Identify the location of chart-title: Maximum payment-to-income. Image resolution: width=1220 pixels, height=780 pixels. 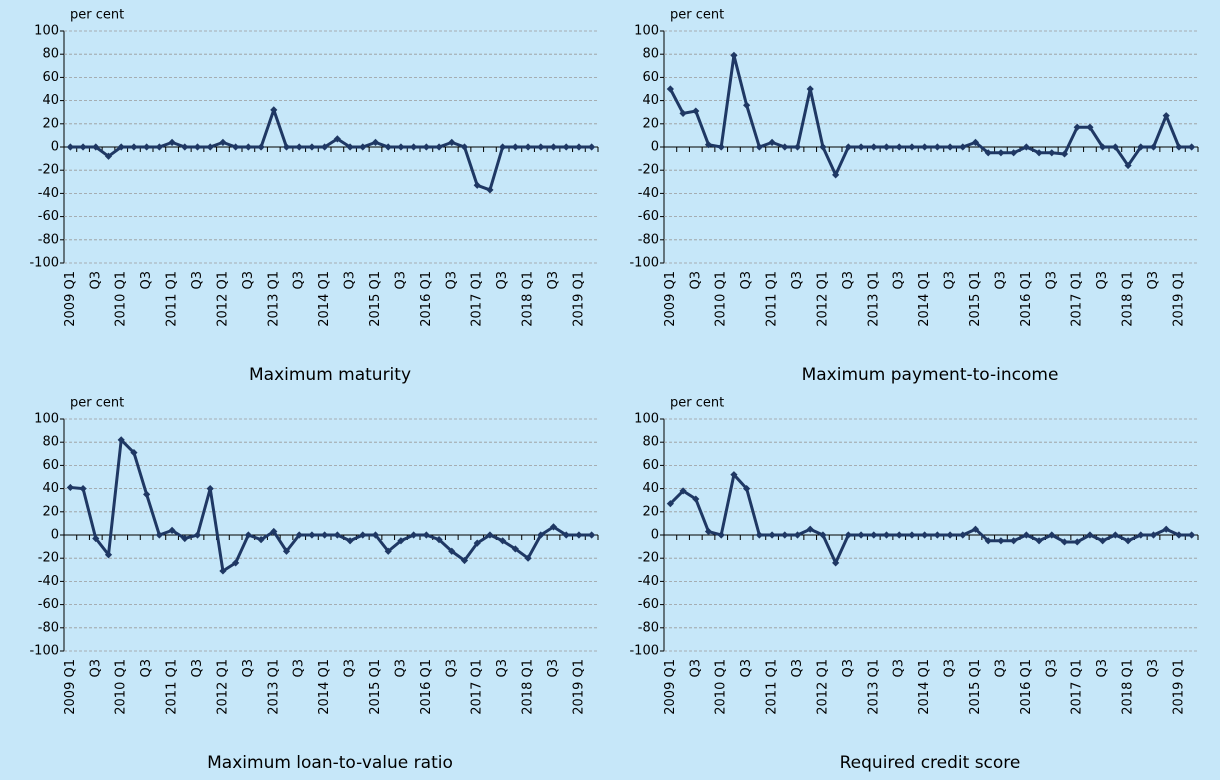
(930, 375).